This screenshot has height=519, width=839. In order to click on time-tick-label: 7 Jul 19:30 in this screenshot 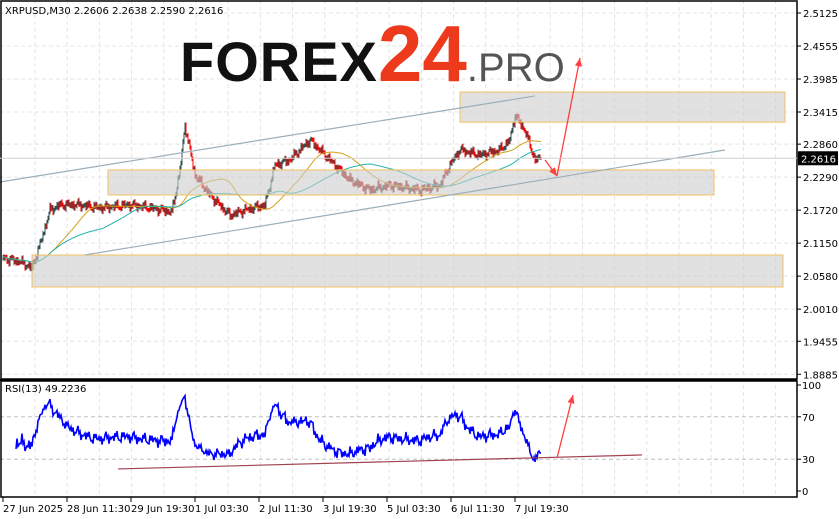, I will do `click(542, 509)`.